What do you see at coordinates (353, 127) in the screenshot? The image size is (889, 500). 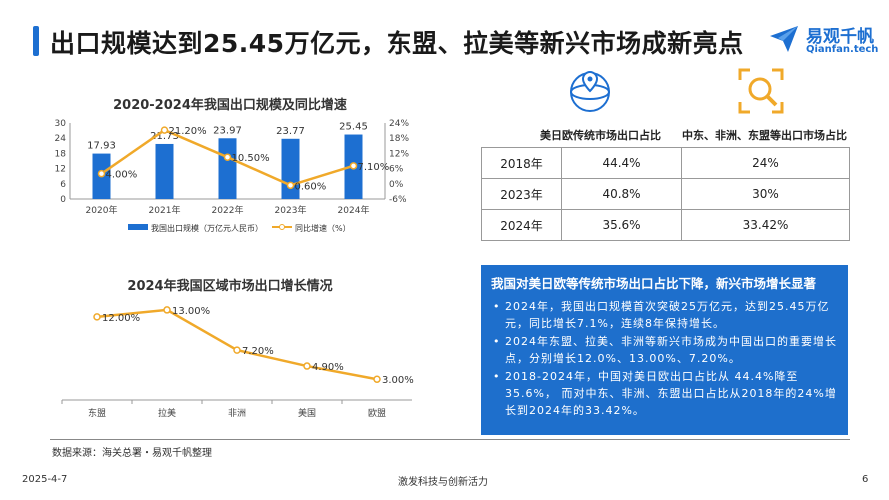 I see `bar-data-label: 25.45` at bounding box center [353, 127].